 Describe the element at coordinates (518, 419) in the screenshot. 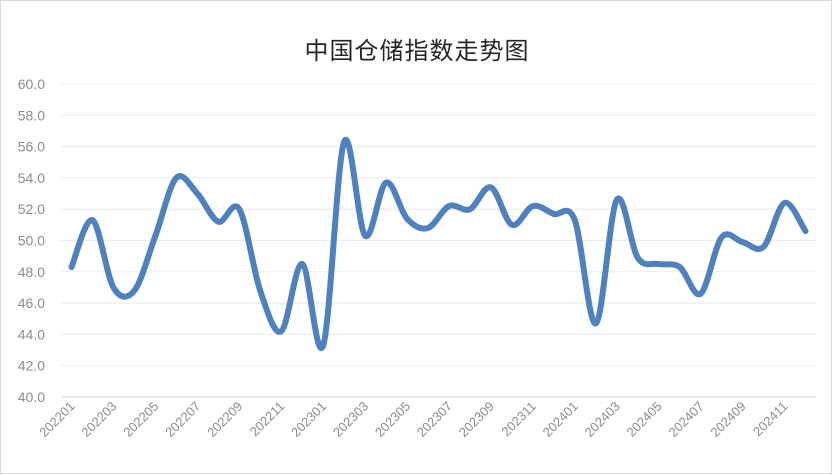

I see `x-tick-label: 202311` at that location.